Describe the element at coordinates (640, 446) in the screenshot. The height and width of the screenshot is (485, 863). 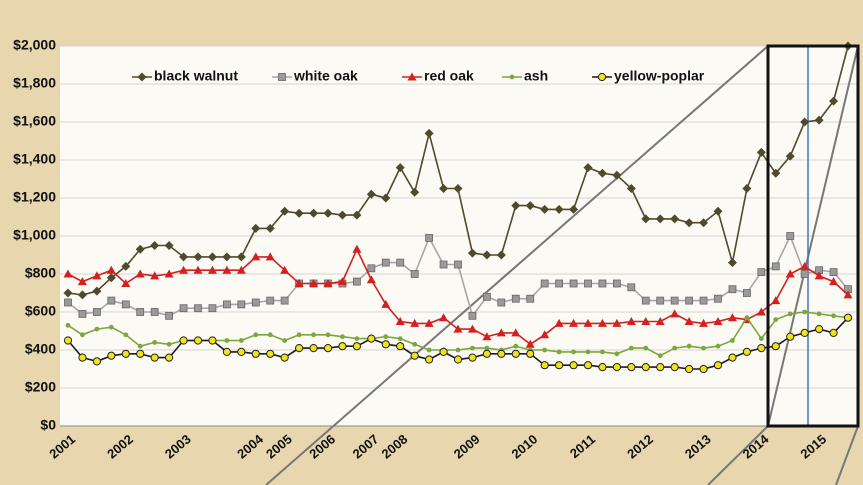
I see `x-tick-label: 2012` at that location.